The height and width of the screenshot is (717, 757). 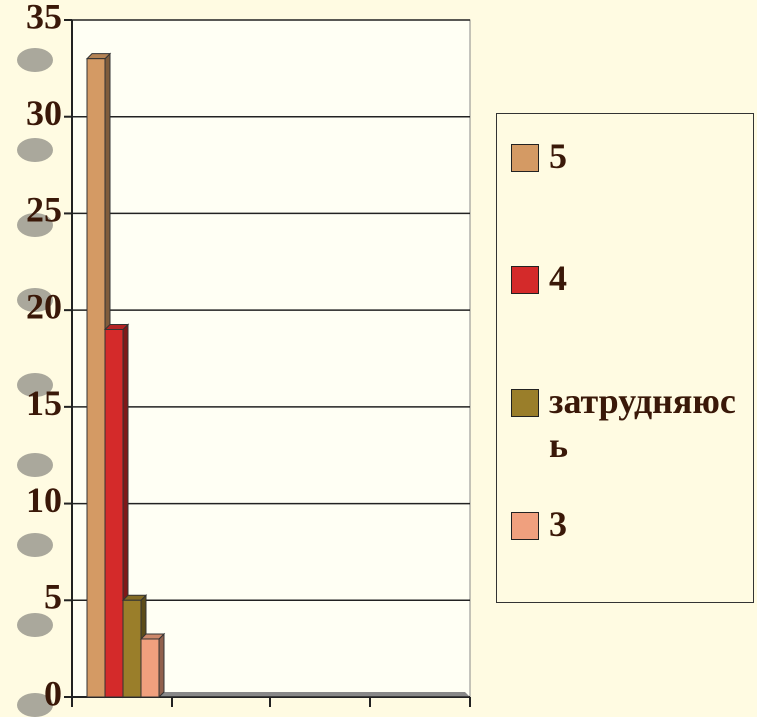 I want to click on y-tick-label: 10, so click(x=44, y=500).